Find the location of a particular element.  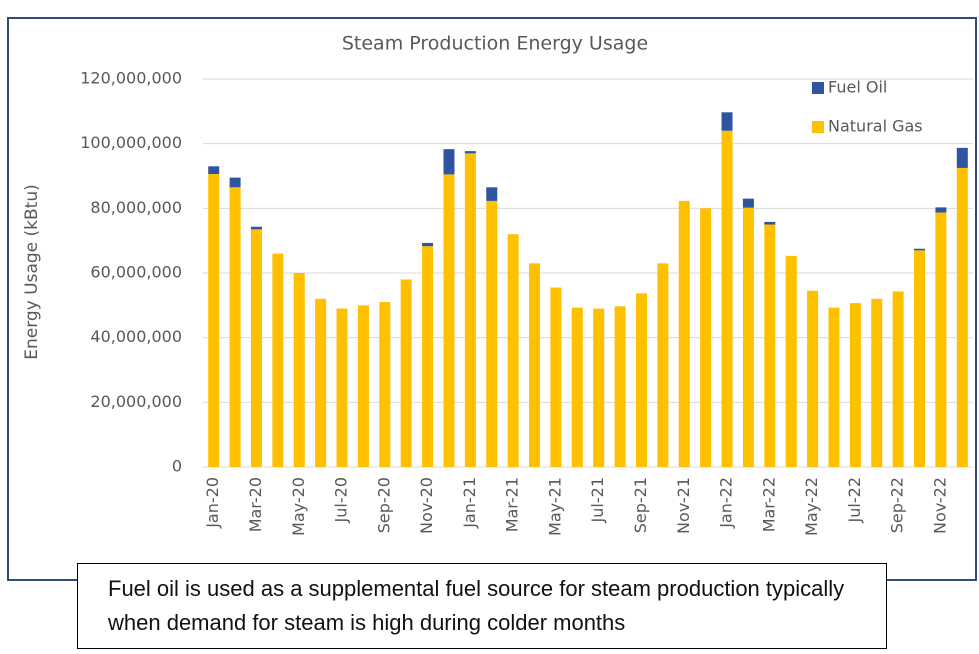

x-tick-label: Jan-21 is located at coordinates (469, 503).